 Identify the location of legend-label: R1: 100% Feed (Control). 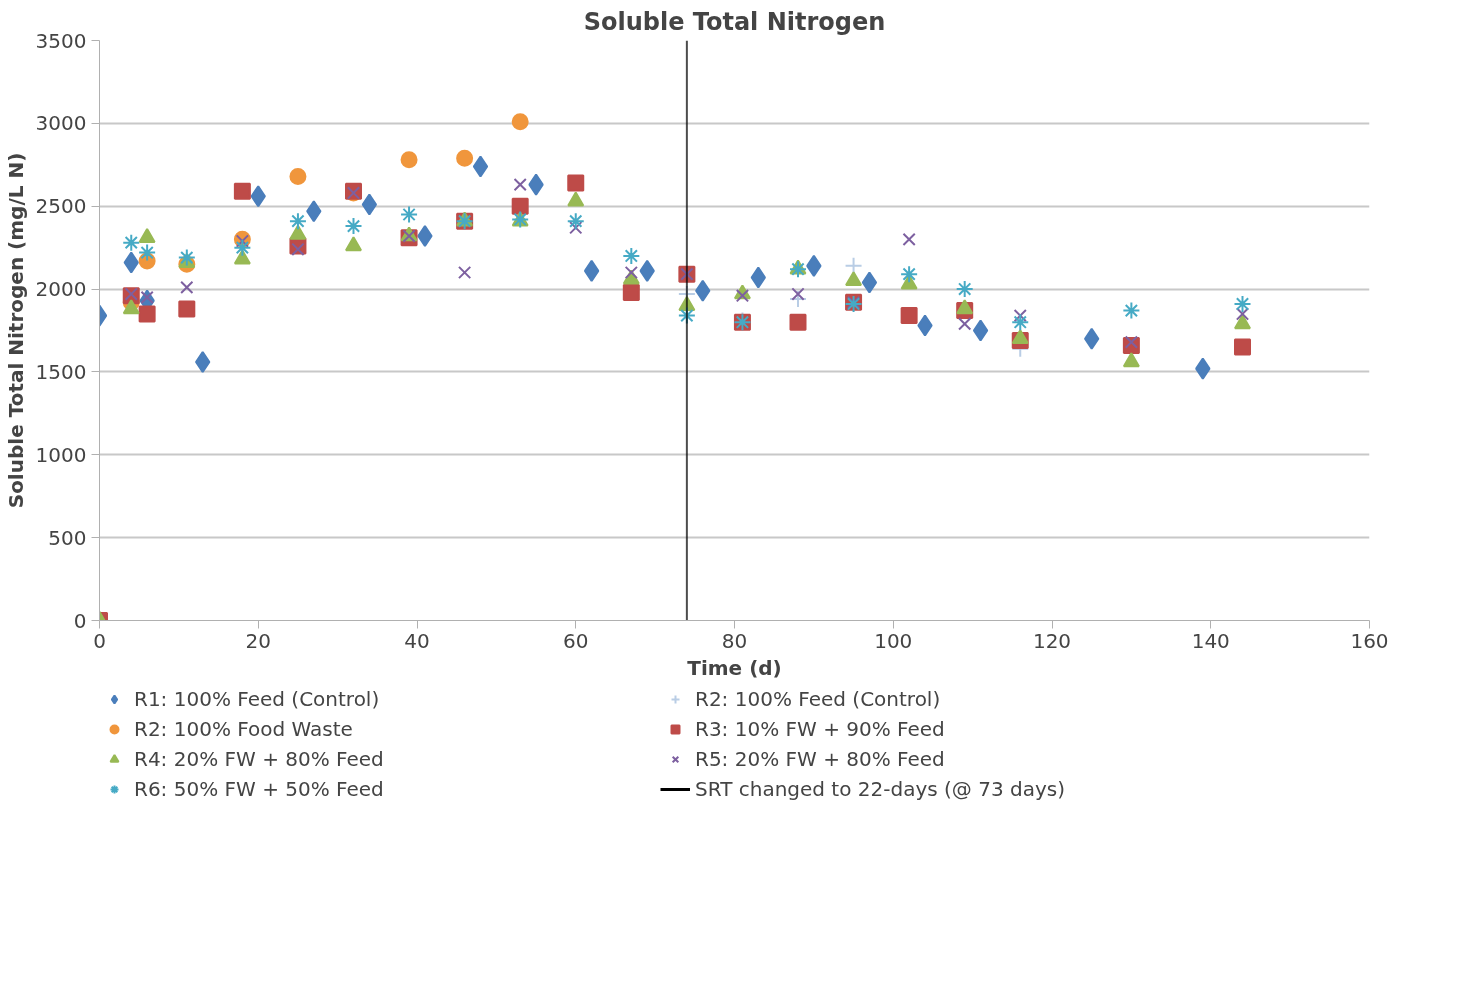
(257, 699).